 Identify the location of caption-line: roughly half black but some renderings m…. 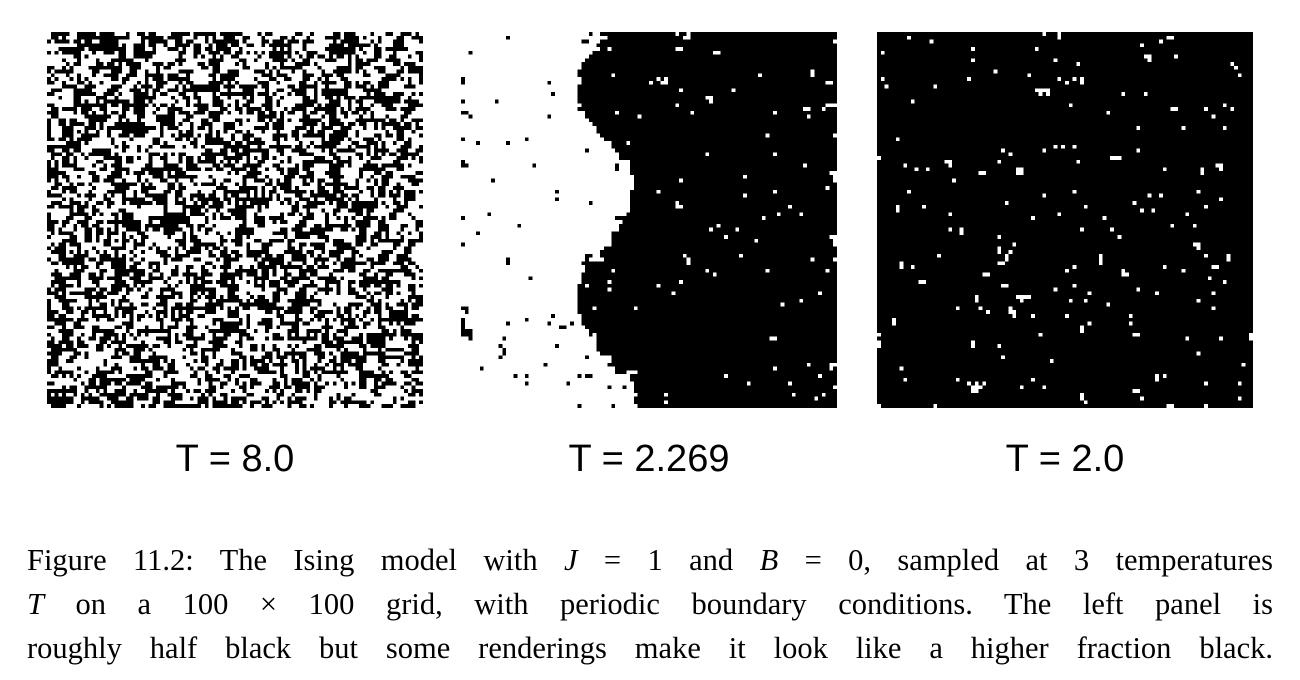
(650, 648).